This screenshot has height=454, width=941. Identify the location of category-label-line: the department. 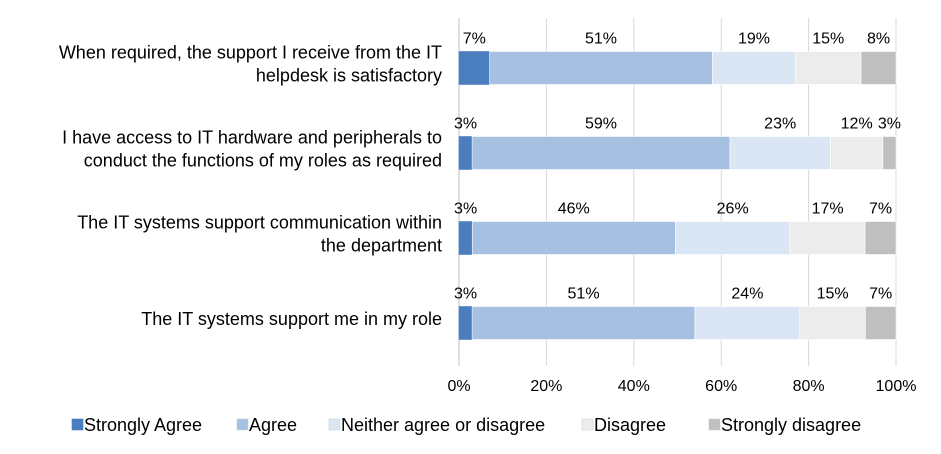
(381, 246).